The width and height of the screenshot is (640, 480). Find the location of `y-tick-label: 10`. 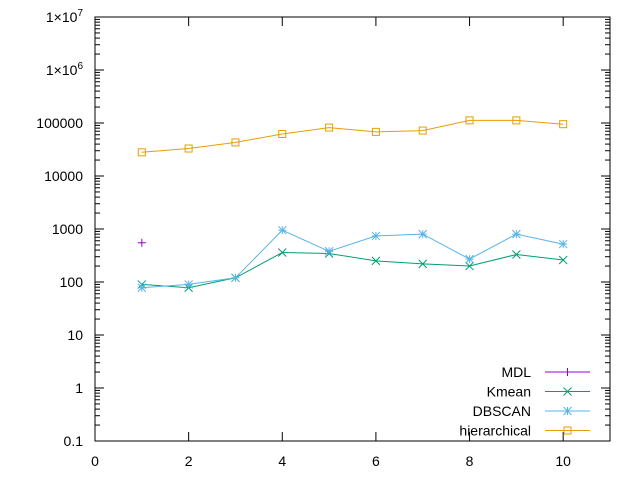

y-tick-label: 10 is located at coordinates (75, 335).